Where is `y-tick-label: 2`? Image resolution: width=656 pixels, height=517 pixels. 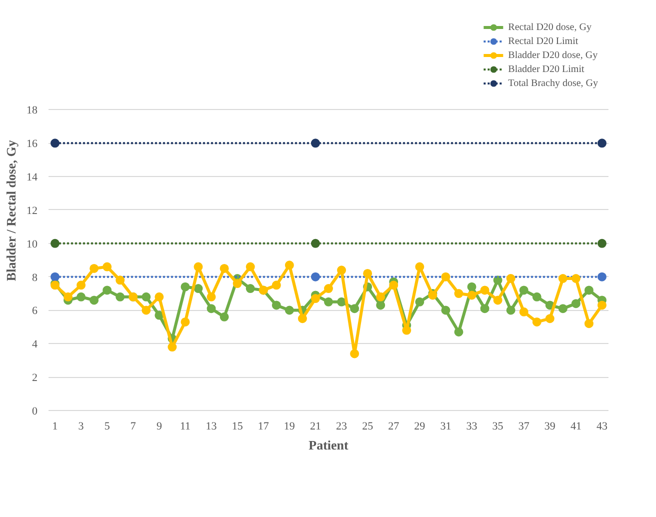 y-tick-label: 2 is located at coordinates (35, 378).